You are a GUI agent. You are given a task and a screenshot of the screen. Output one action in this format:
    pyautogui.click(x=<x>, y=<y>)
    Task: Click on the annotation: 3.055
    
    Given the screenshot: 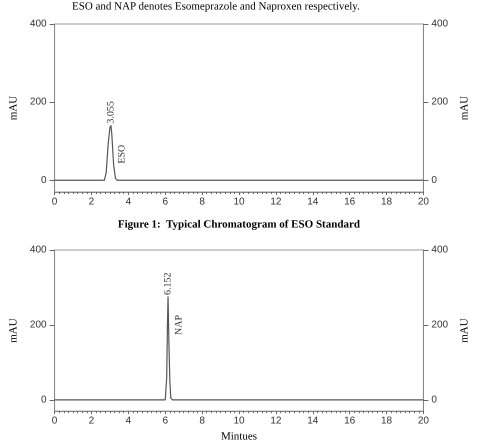 What is the action you would take?
    pyautogui.click(x=110, y=112)
    